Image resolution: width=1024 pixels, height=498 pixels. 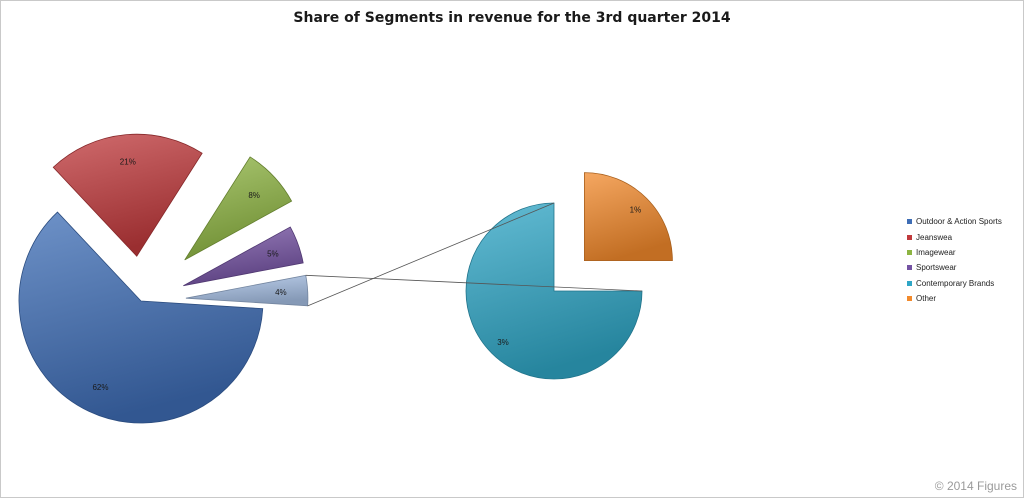 I want to click on legend-label: Contemporary Brands, so click(x=955, y=283).